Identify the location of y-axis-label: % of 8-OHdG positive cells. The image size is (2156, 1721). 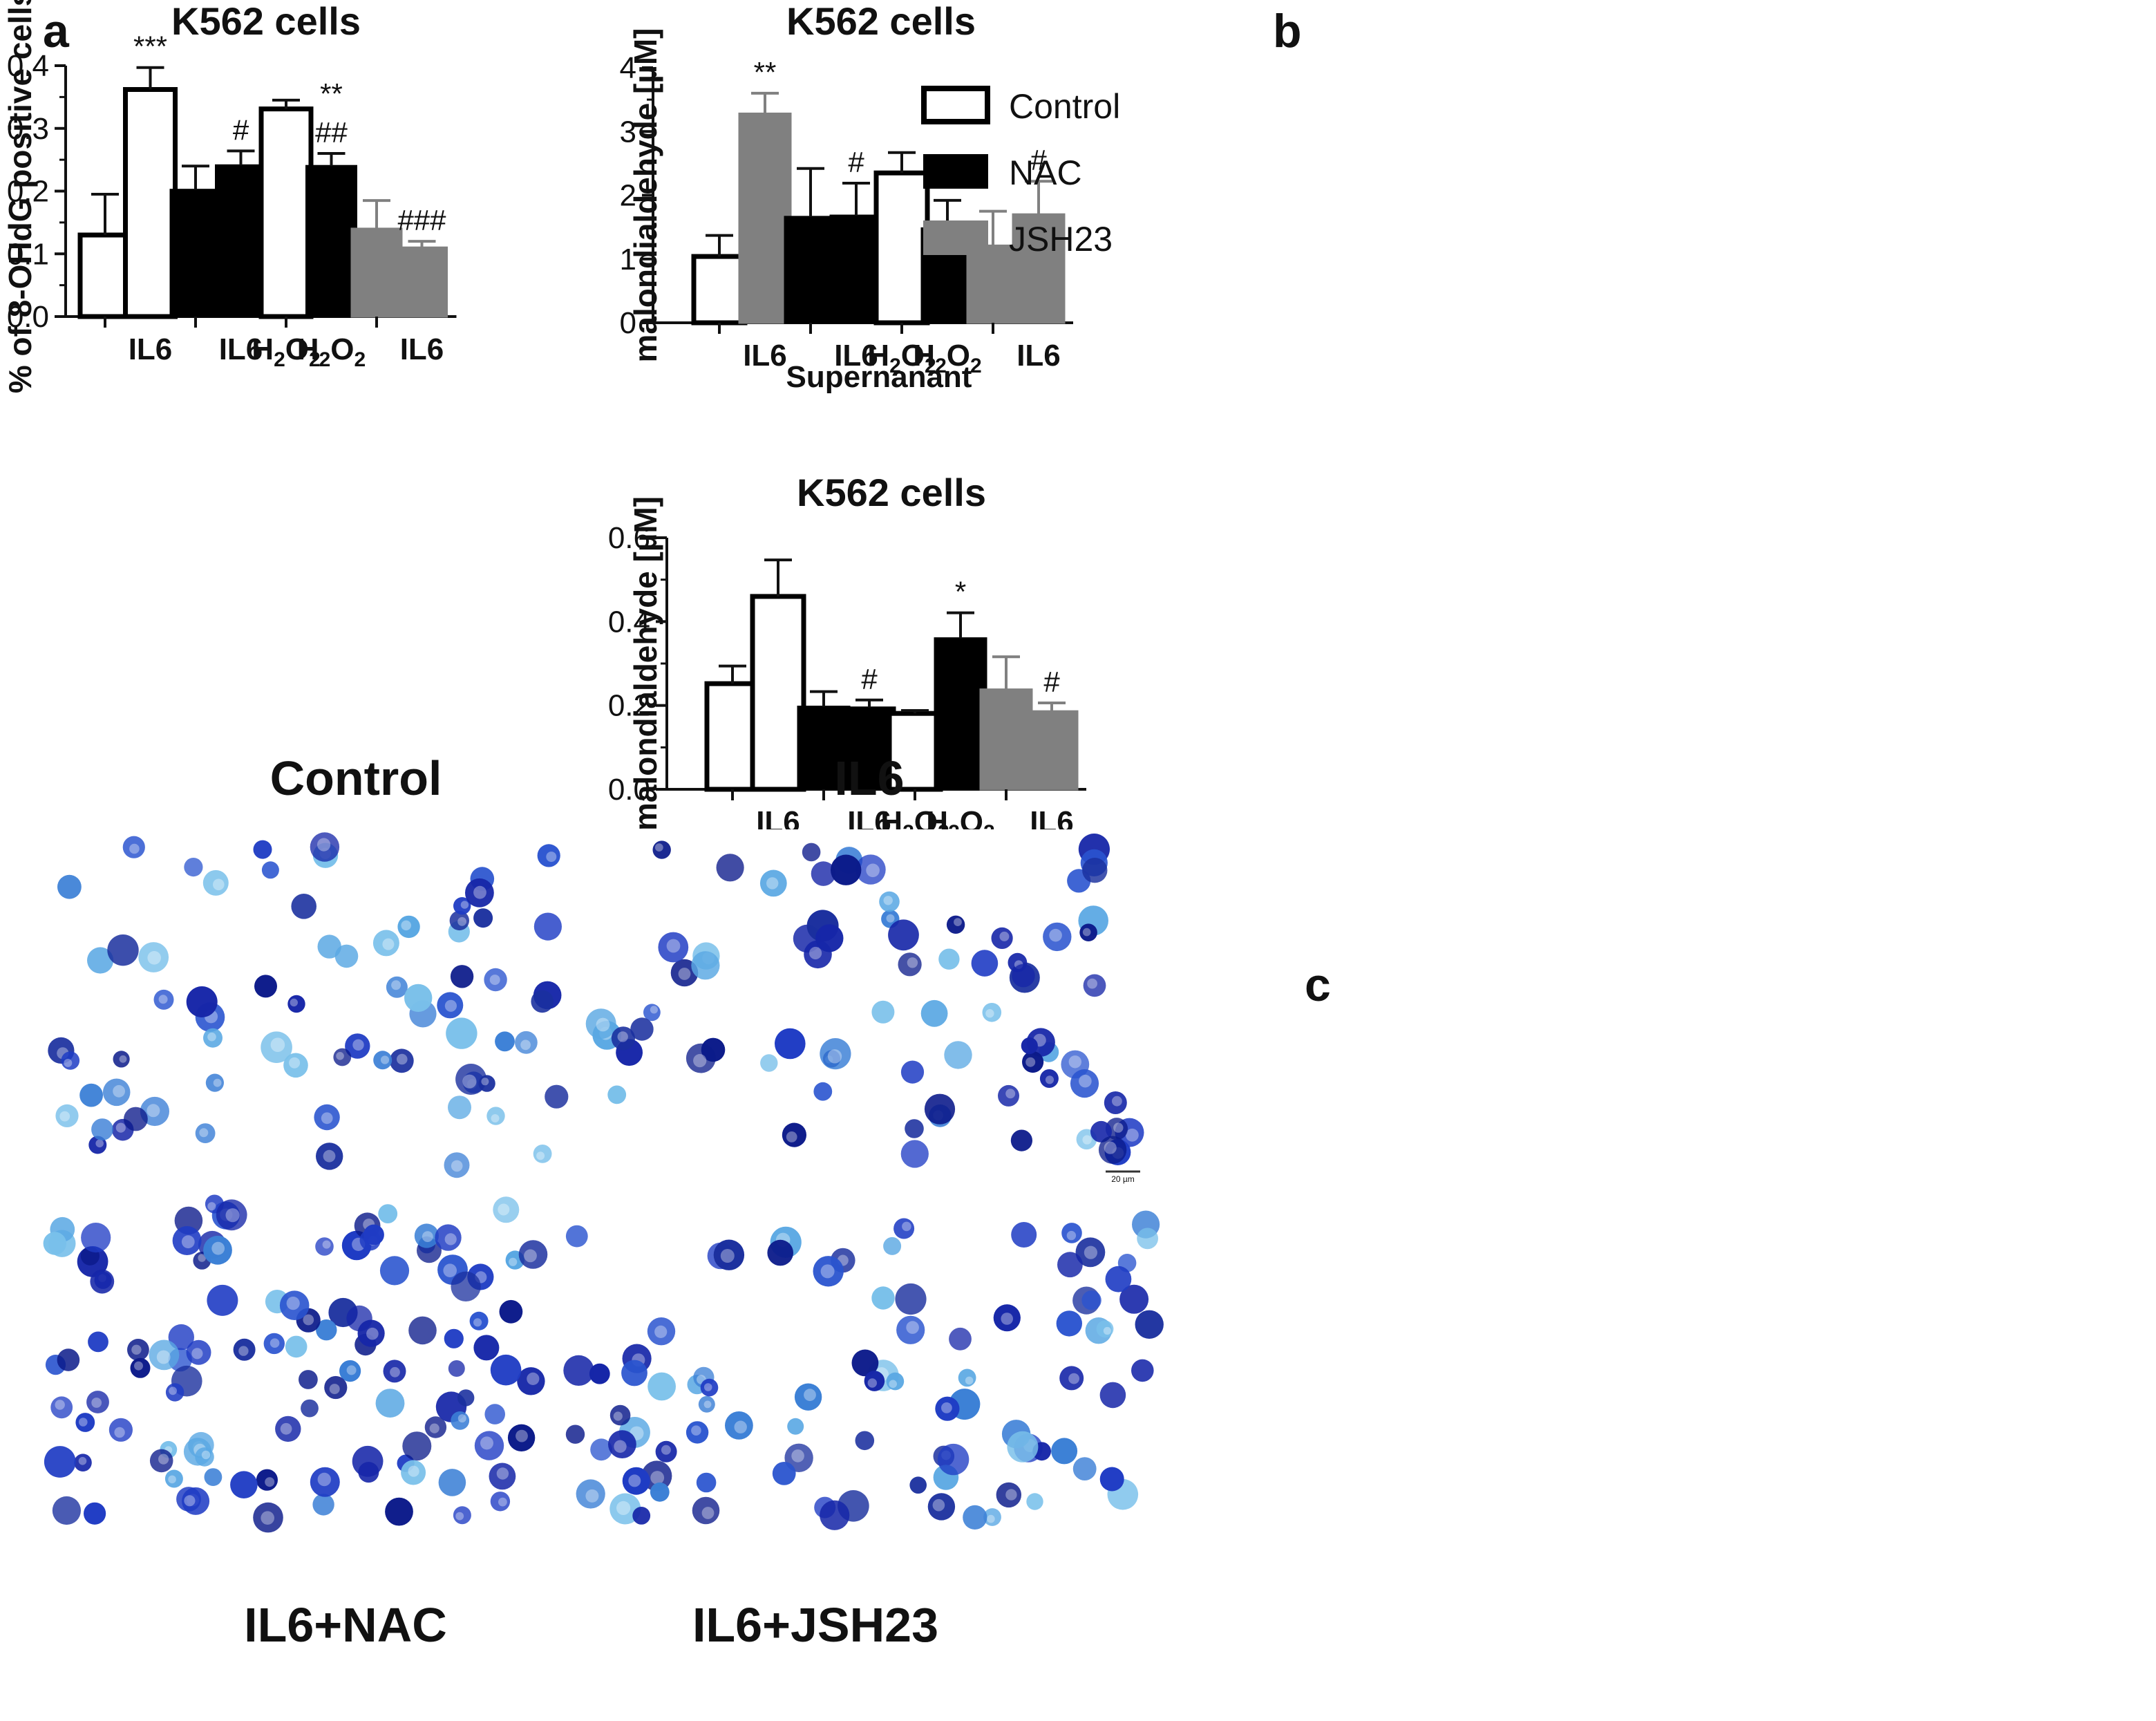
(20, 197).